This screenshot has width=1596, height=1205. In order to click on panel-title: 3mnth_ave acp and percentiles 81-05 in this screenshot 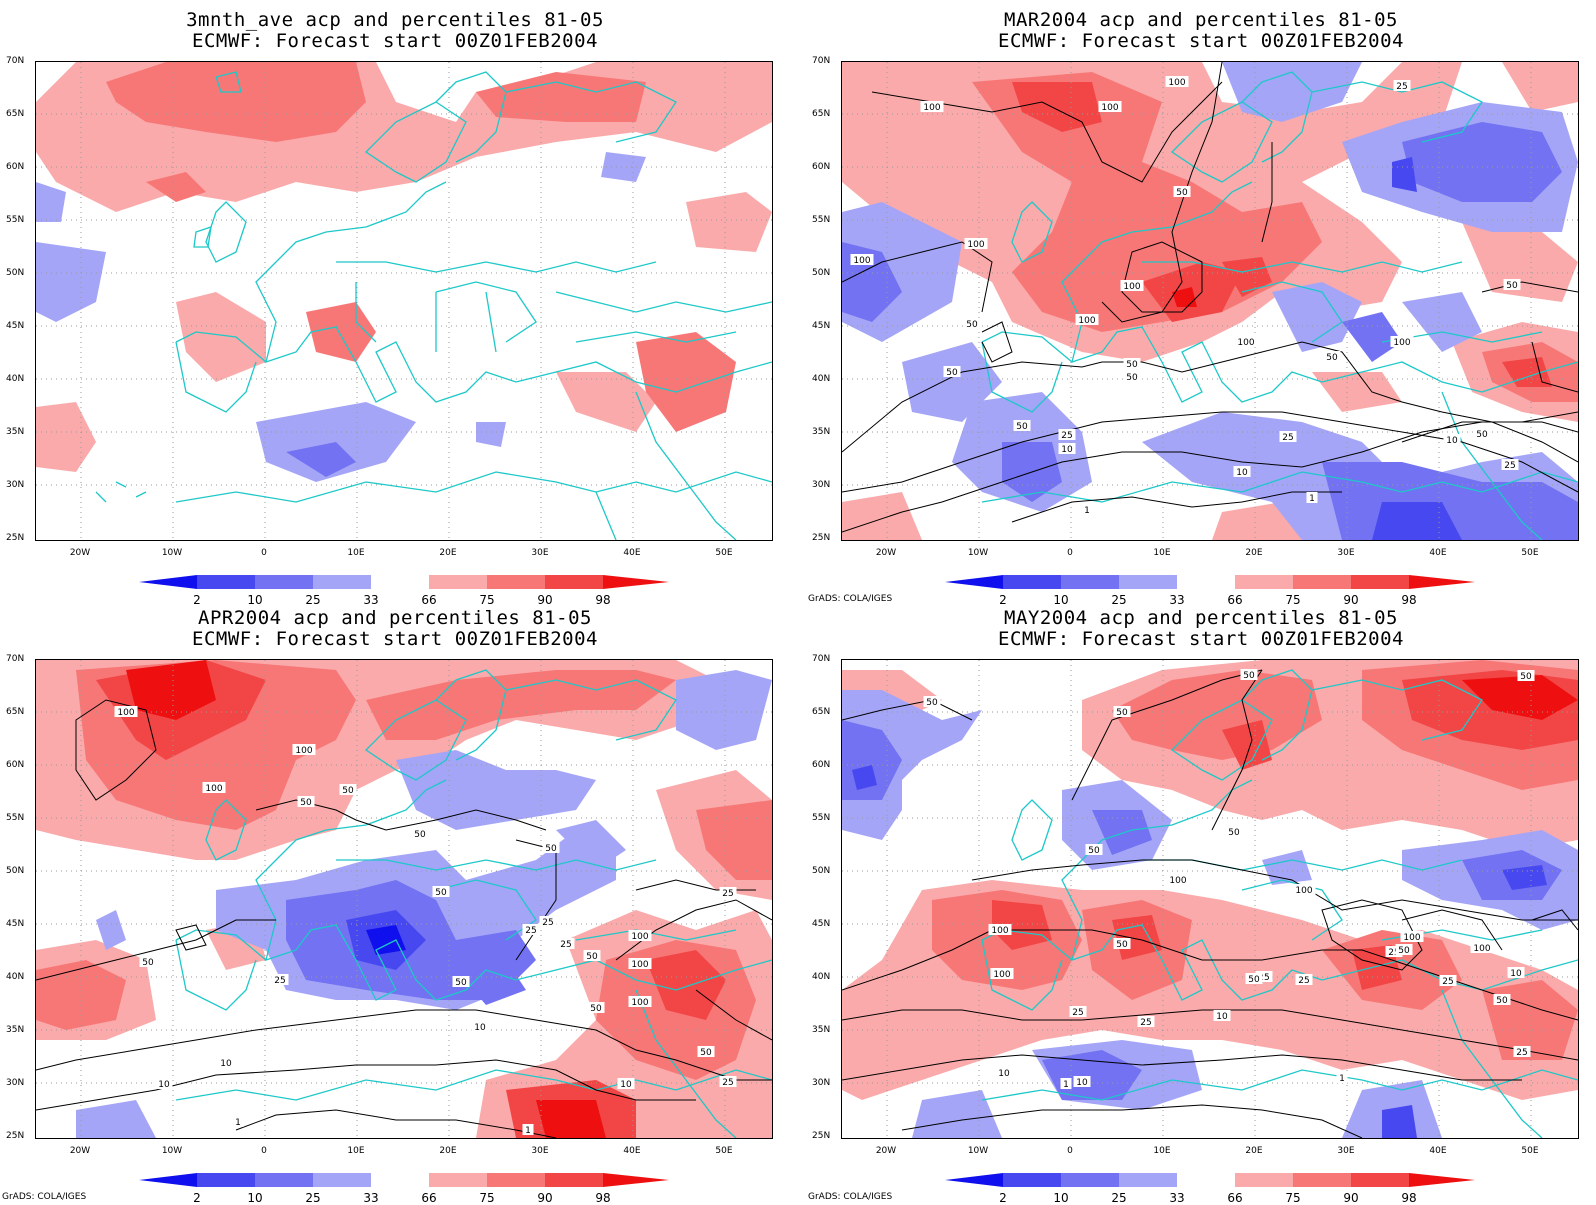, I will do `click(395, 20)`.